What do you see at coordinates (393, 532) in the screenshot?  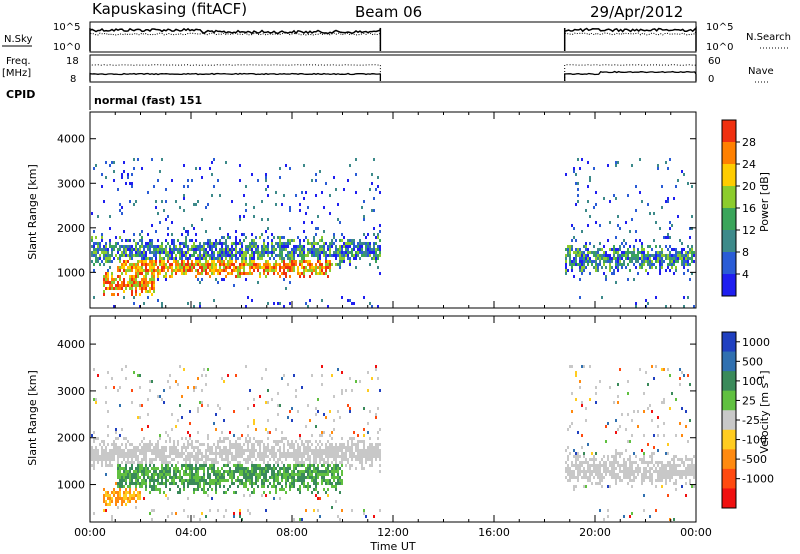 I see `velocity-xtick-label: 12:00` at bounding box center [393, 532].